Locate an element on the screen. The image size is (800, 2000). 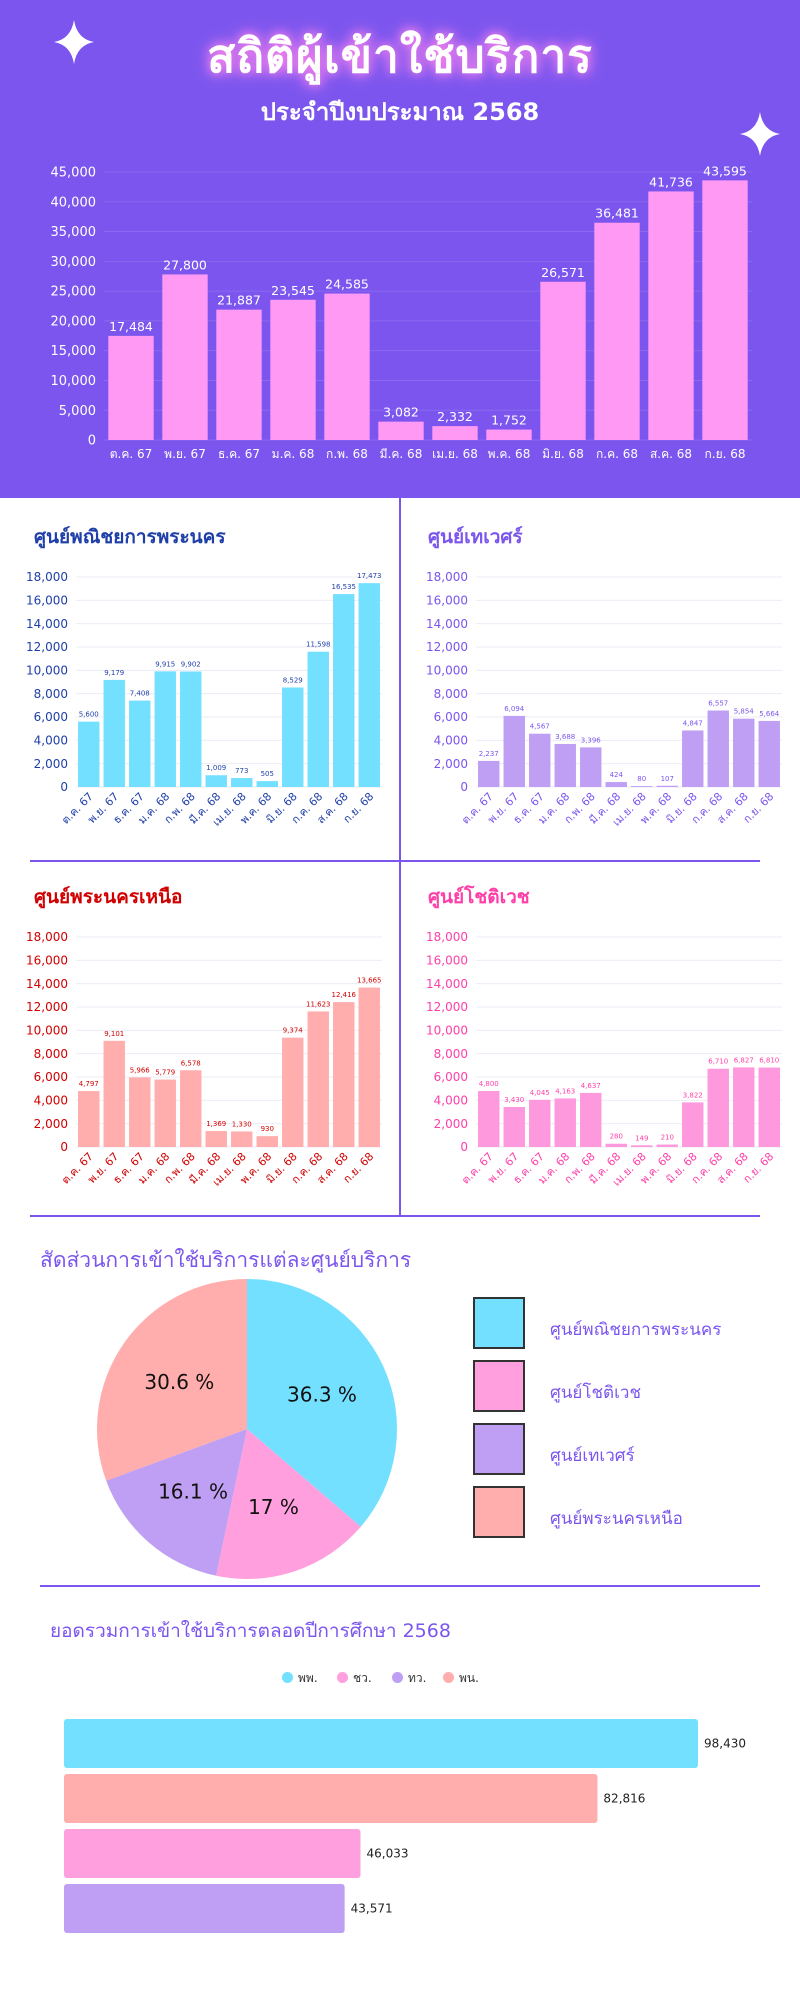
bar-value-label: 4,163 is located at coordinates (565, 1091).